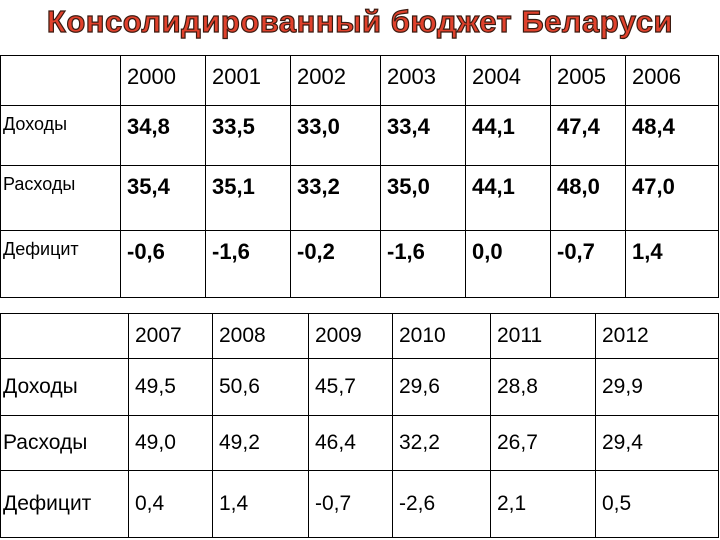 The image size is (720, 540). I want to click on data-row: Доходы 34,8 33,5 33,0 33,4 44,1 47,4 48,4, so click(359, 135).